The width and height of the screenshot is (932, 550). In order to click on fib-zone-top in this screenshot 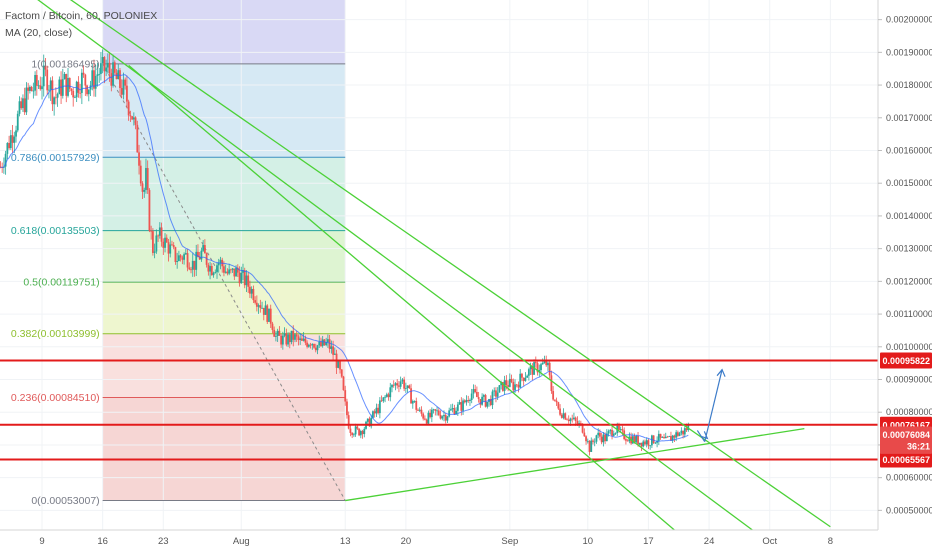, I will do `click(224, 32)`.